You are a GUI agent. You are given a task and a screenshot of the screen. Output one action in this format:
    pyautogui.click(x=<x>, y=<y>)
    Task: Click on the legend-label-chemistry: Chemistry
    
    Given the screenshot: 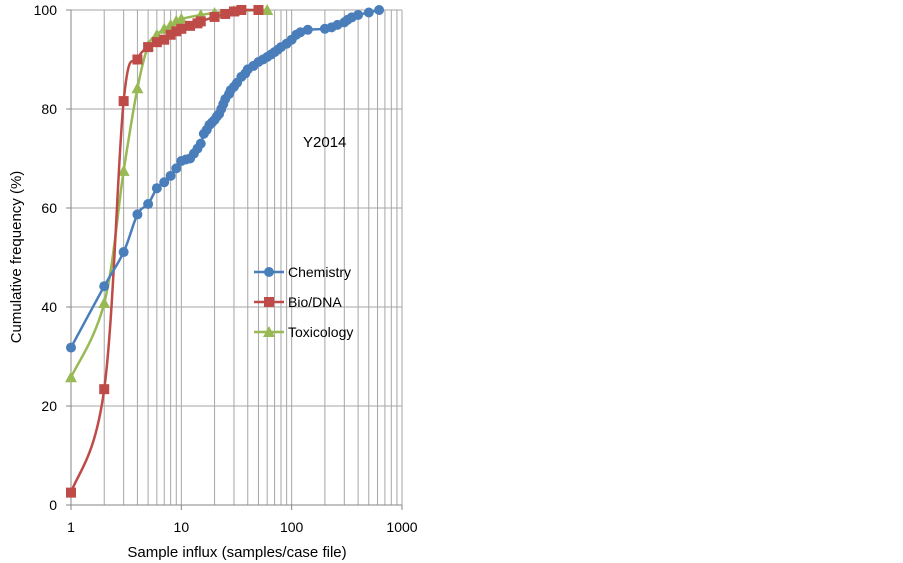 What is the action you would take?
    pyautogui.click(x=319, y=272)
    